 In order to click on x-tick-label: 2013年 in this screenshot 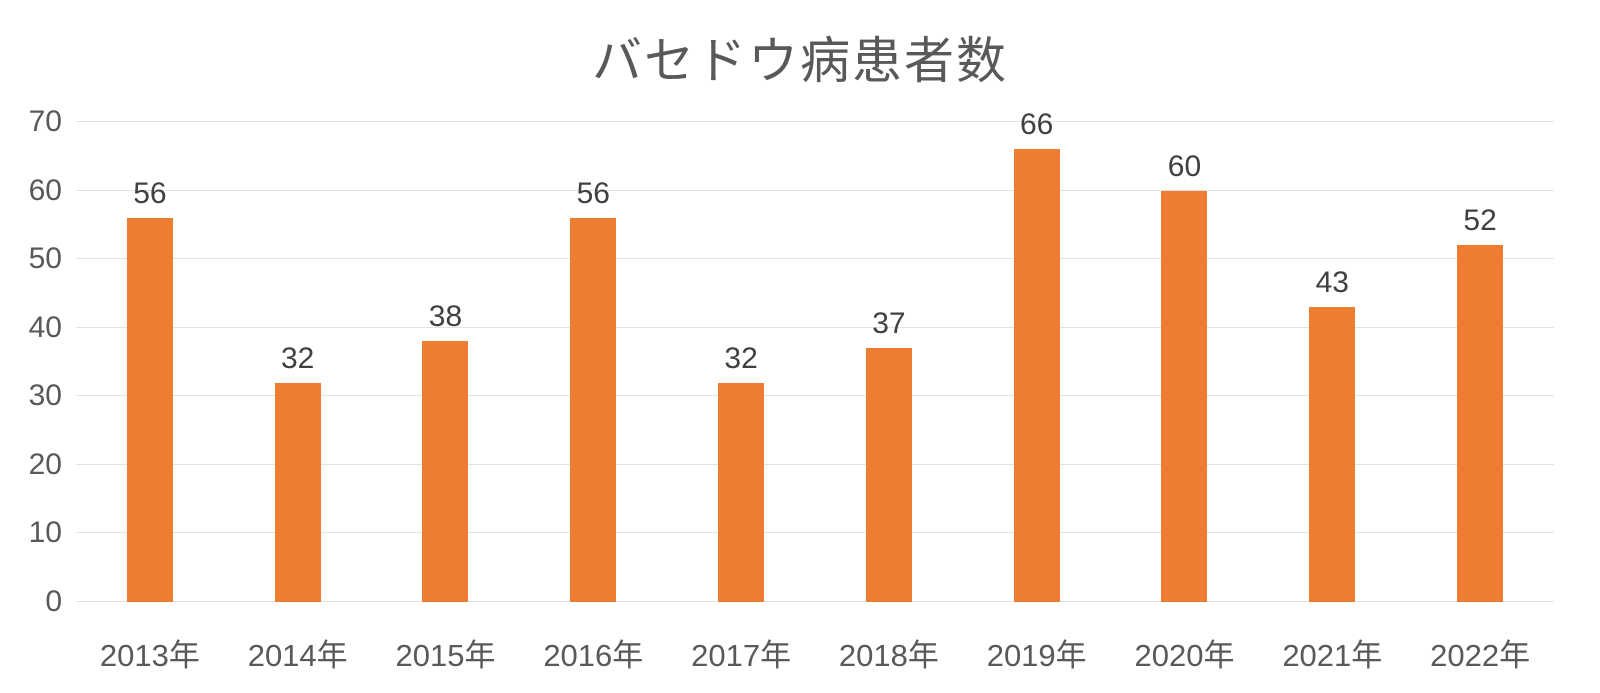, I will do `click(149, 655)`.